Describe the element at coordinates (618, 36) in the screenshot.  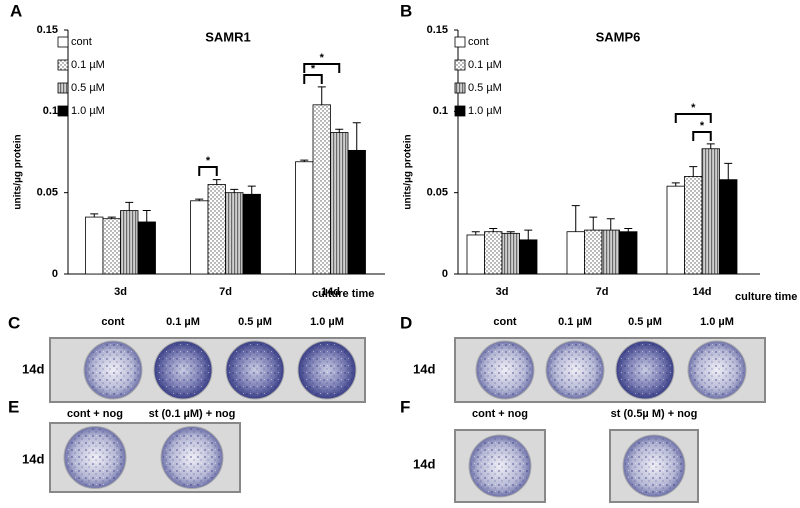
I see `chart-title: SAMP6` at that location.